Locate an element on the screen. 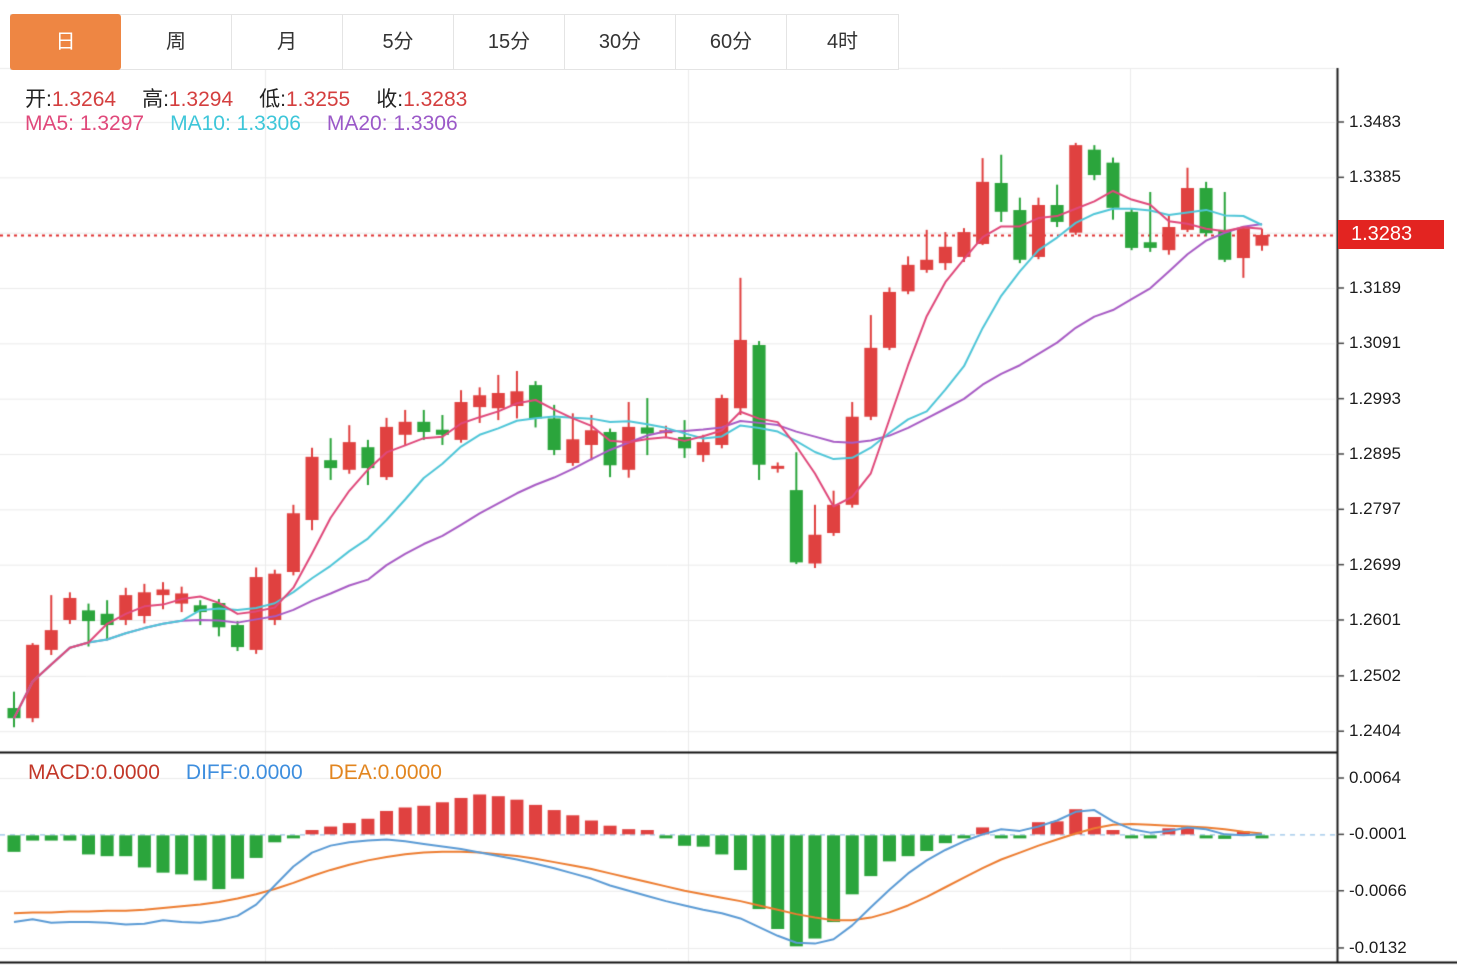 The height and width of the screenshot is (969, 1457). price-tick-label: 1.2895 is located at coordinates (1375, 453).